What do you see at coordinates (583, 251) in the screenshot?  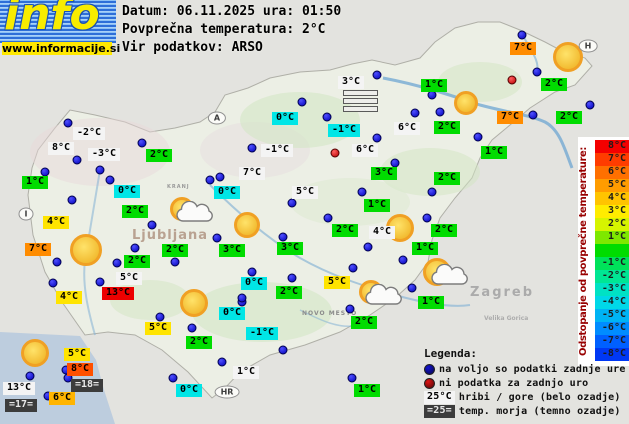 I see `scale-title: Odstopanje od povprečne temperature:` at bounding box center [583, 251].